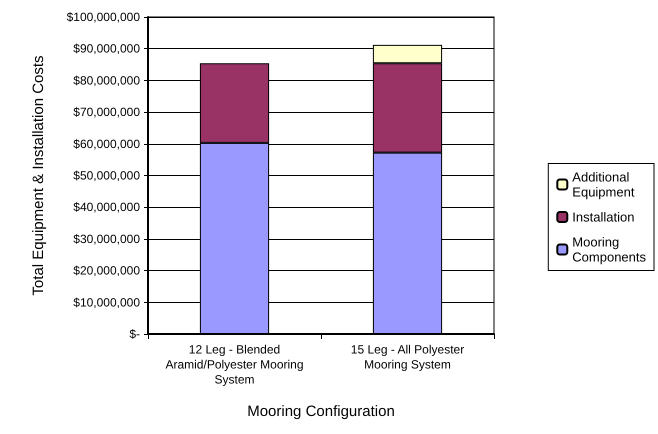 The image size is (658, 434). What do you see at coordinates (106, 207) in the screenshot?
I see `y-tick-label: $40,000,000` at bounding box center [106, 207].